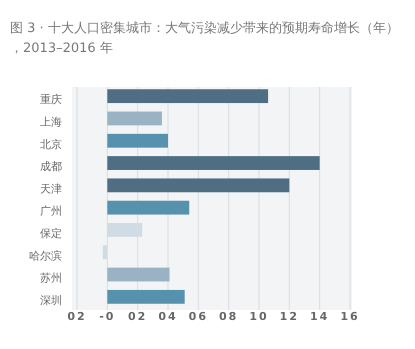  I want to click on y-tick-label: 重庆, so click(51, 99).